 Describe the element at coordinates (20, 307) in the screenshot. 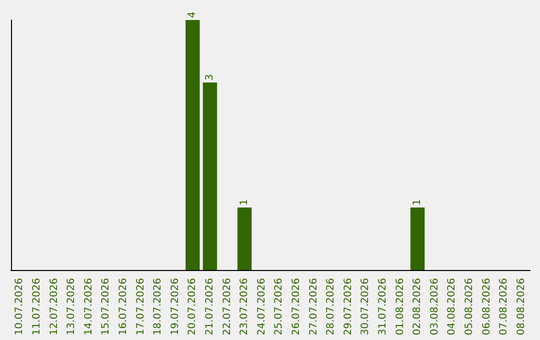

I see `x-tick-label: 10.07.2026` at that location.